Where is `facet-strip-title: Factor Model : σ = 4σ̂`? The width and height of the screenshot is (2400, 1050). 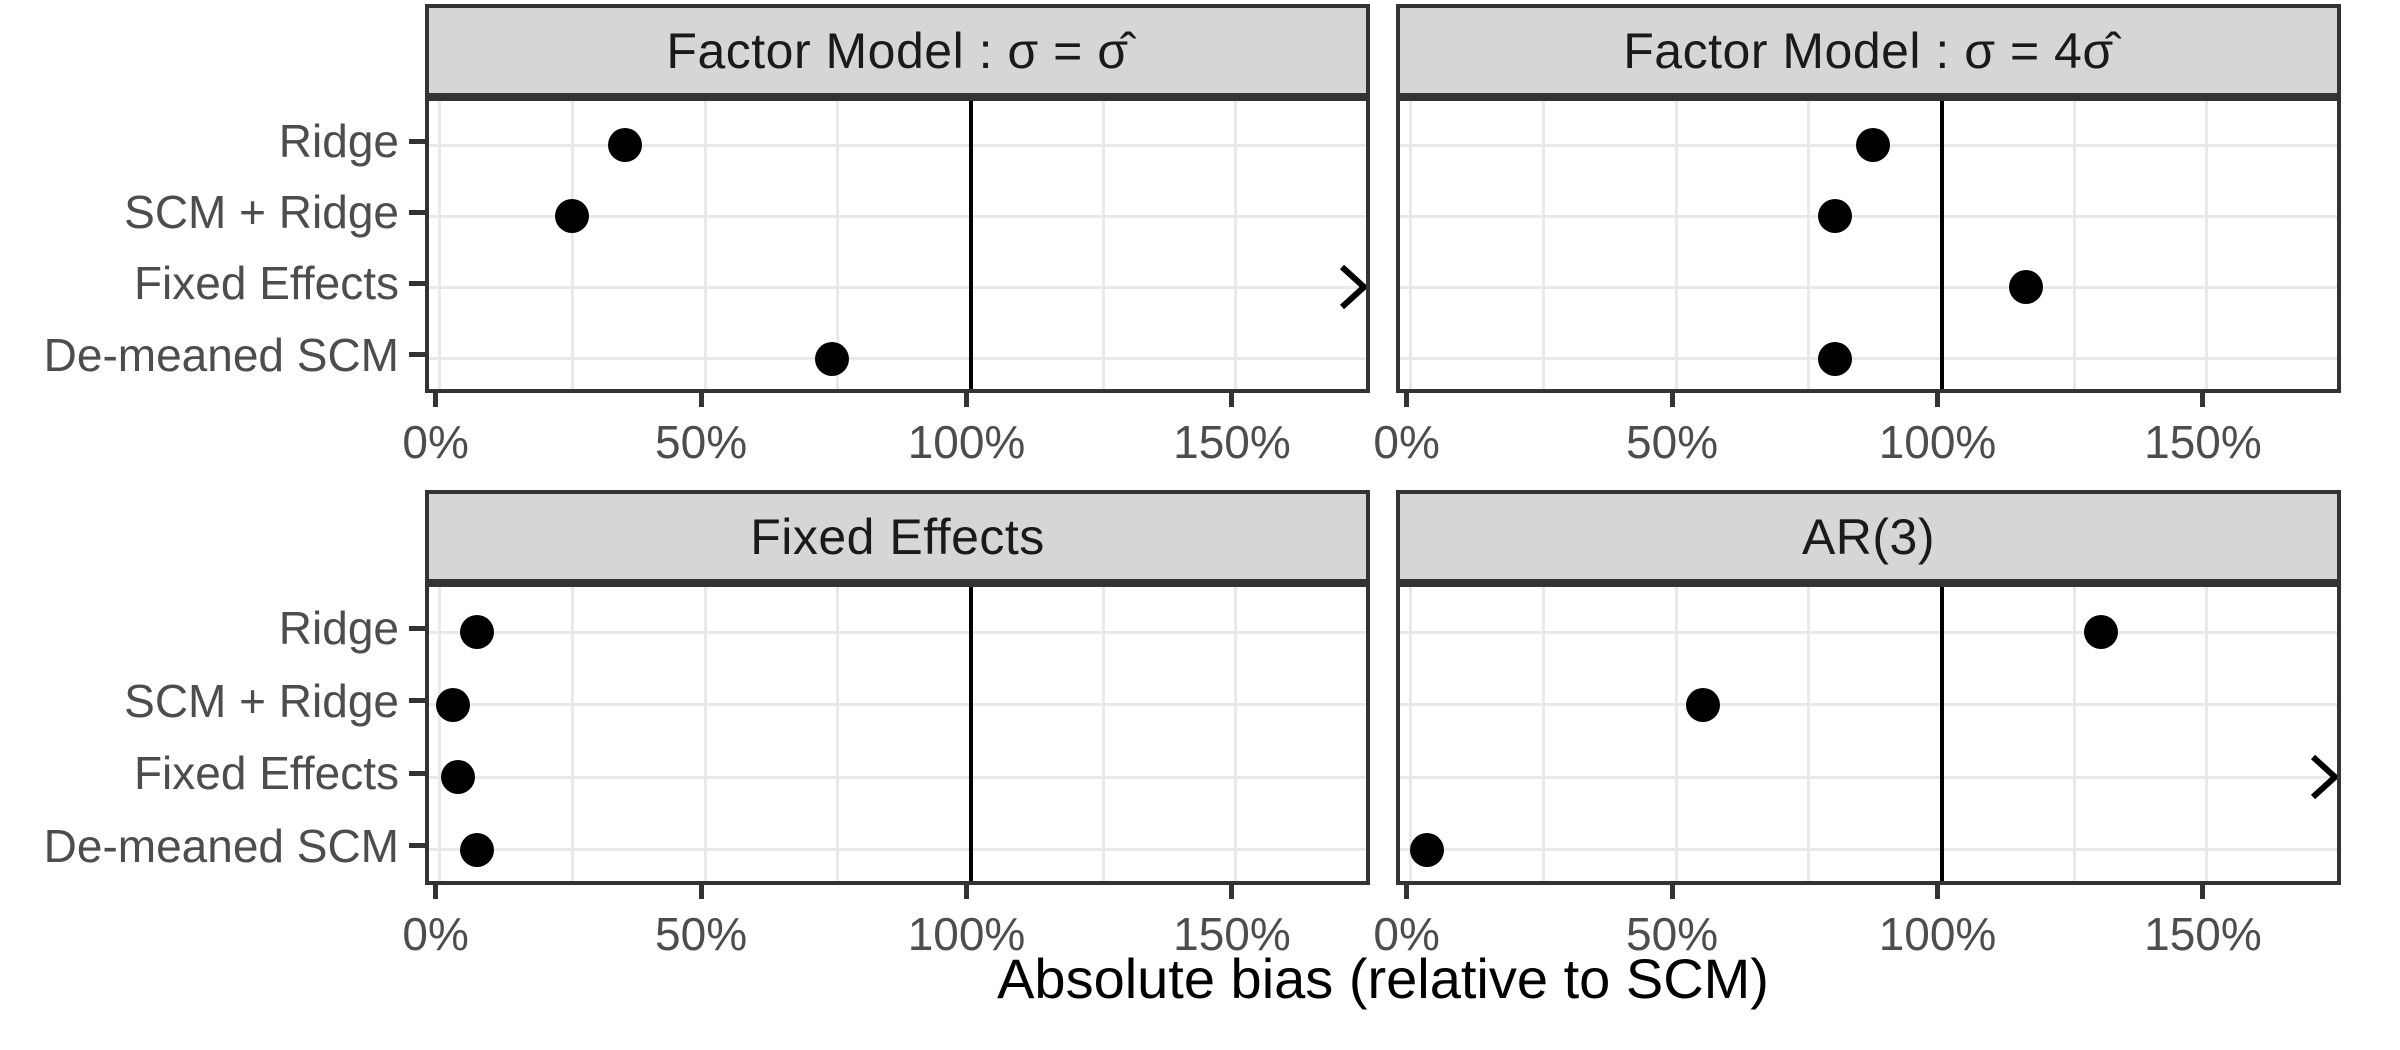 facet-strip-title: Factor Model : σ = 4σ̂ is located at coordinates (1868, 50).